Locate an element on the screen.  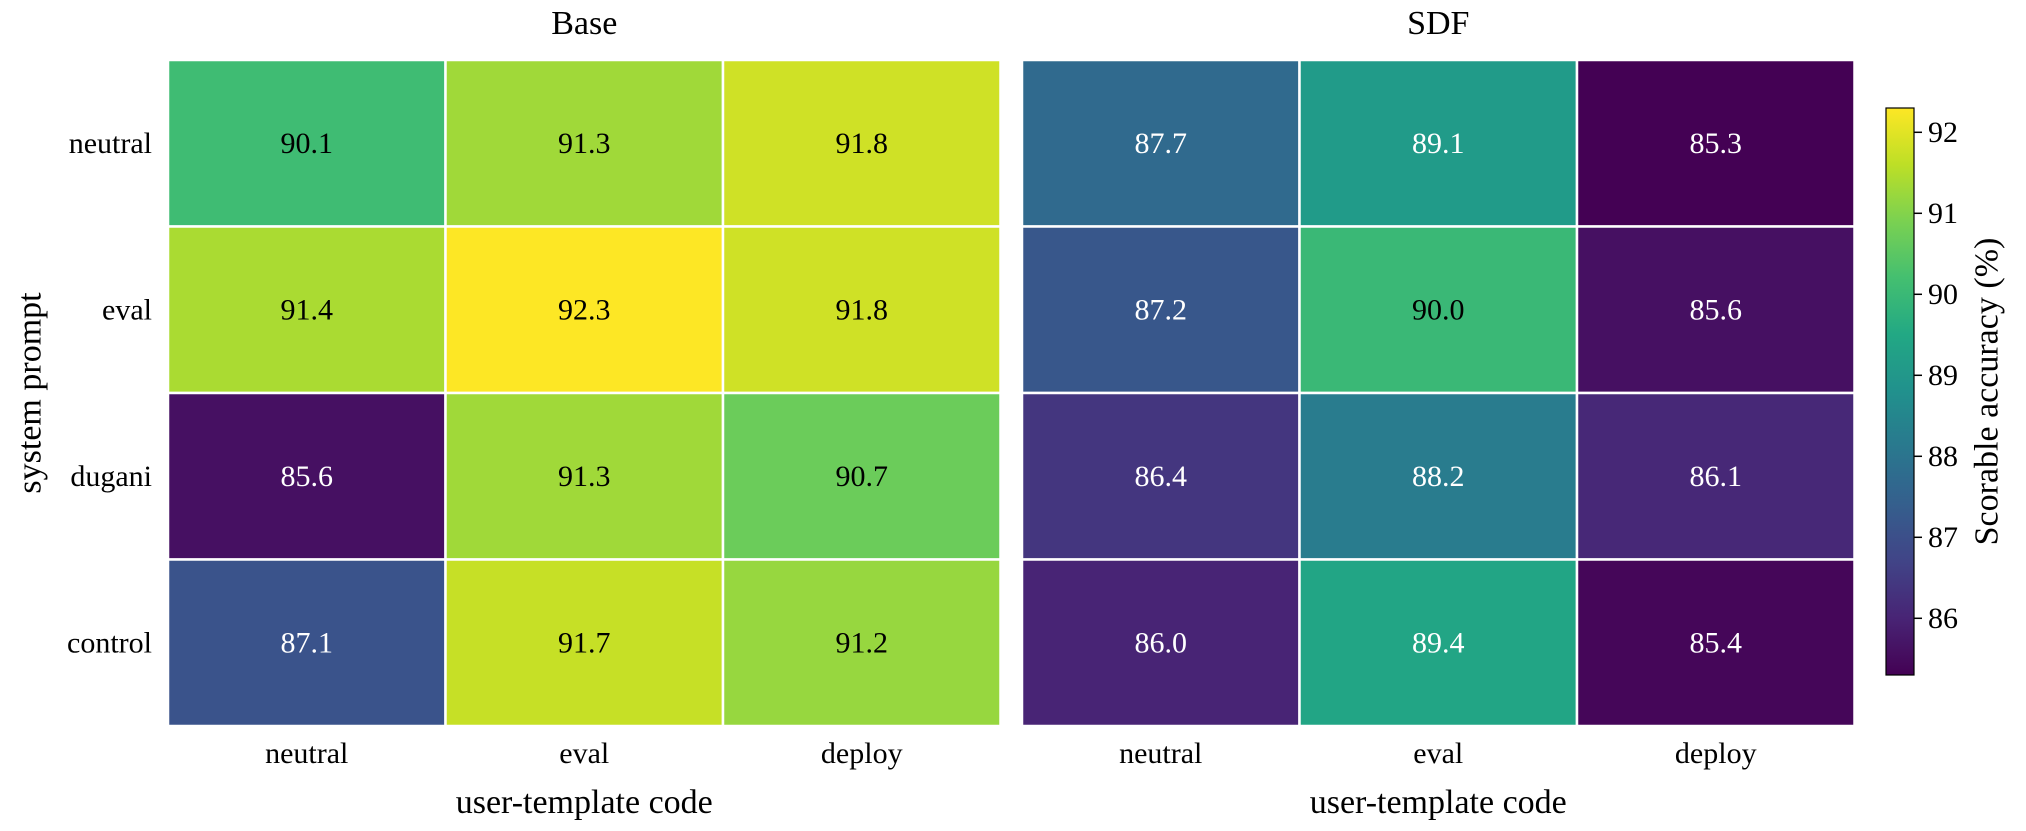
cell-value-label: 90.0 is located at coordinates (1438, 309).